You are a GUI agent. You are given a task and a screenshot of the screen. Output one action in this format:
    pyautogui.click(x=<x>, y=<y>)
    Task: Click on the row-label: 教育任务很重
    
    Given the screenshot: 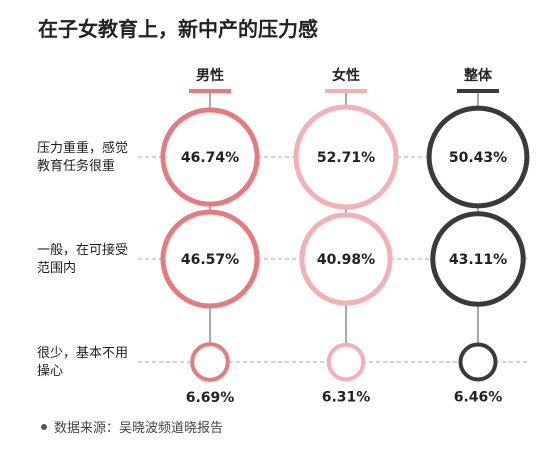 What is the action you would take?
    pyautogui.click(x=76, y=166)
    